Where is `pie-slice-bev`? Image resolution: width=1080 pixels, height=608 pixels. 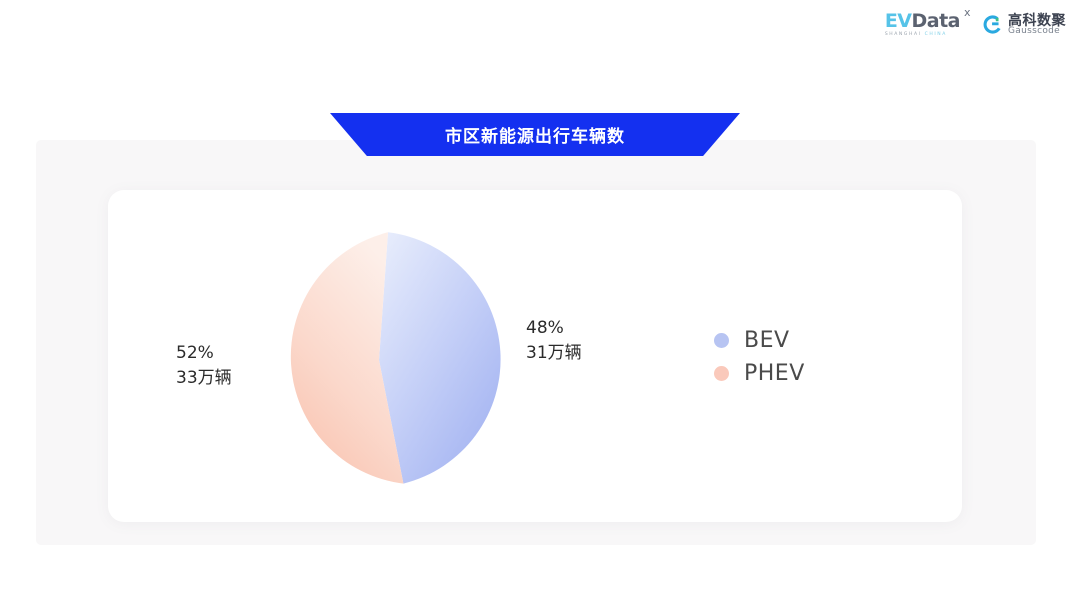
pie-slice-bev is located at coordinates (440, 358).